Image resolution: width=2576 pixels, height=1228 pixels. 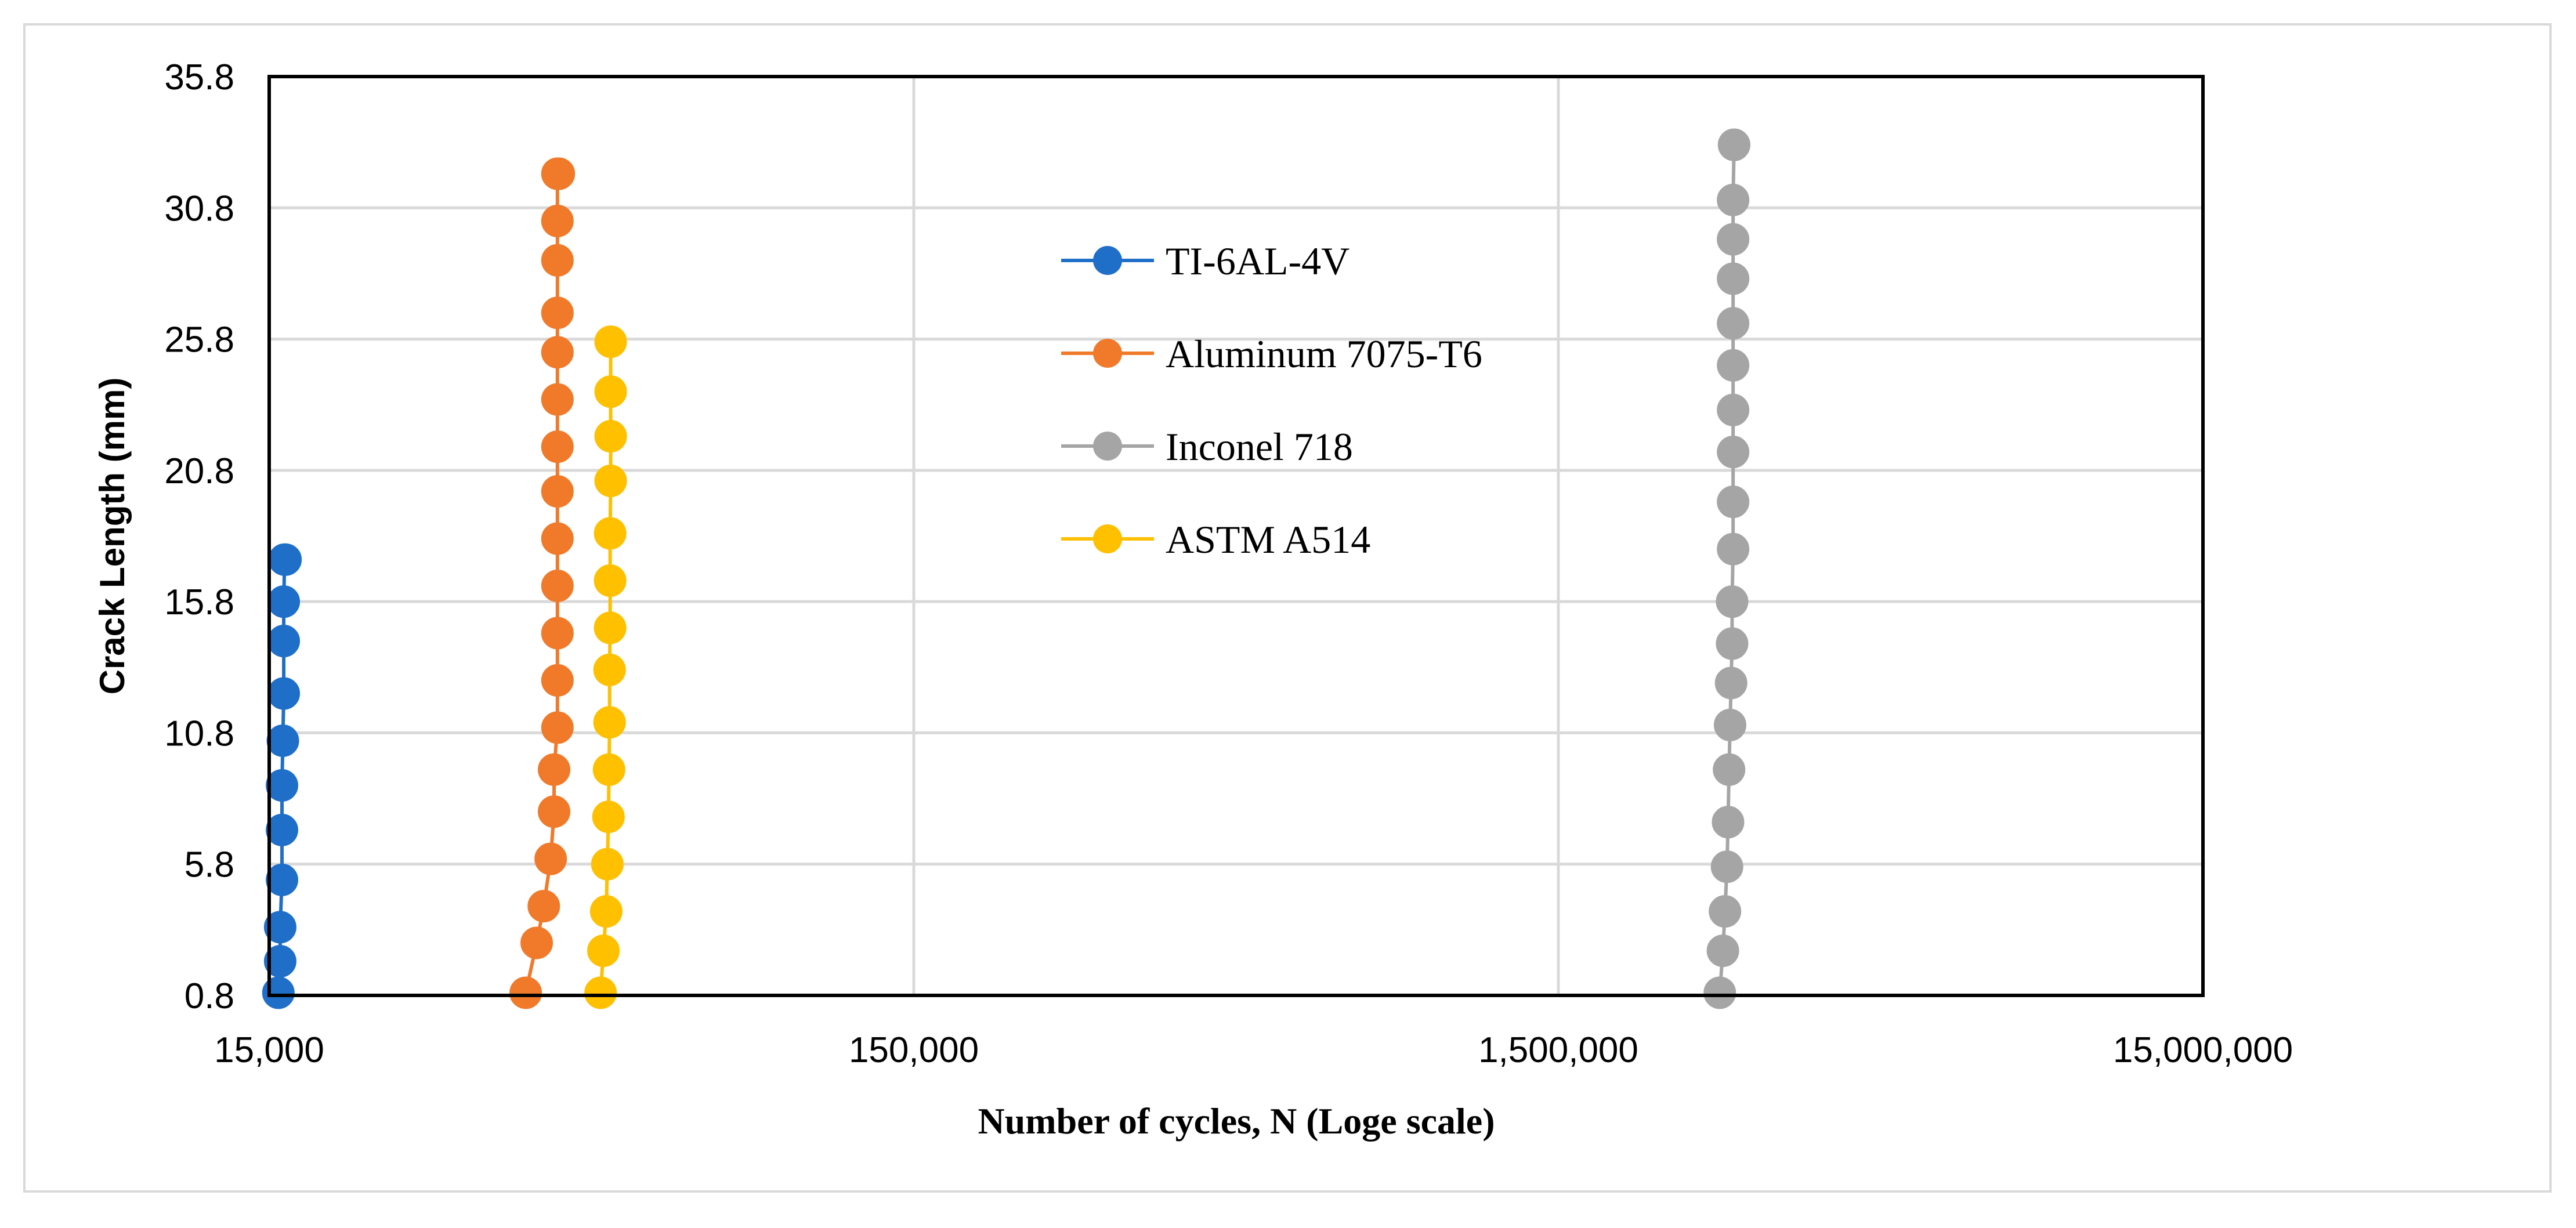 What do you see at coordinates (199, 733) in the screenshot?
I see `y-tick-label: 10.8` at bounding box center [199, 733].